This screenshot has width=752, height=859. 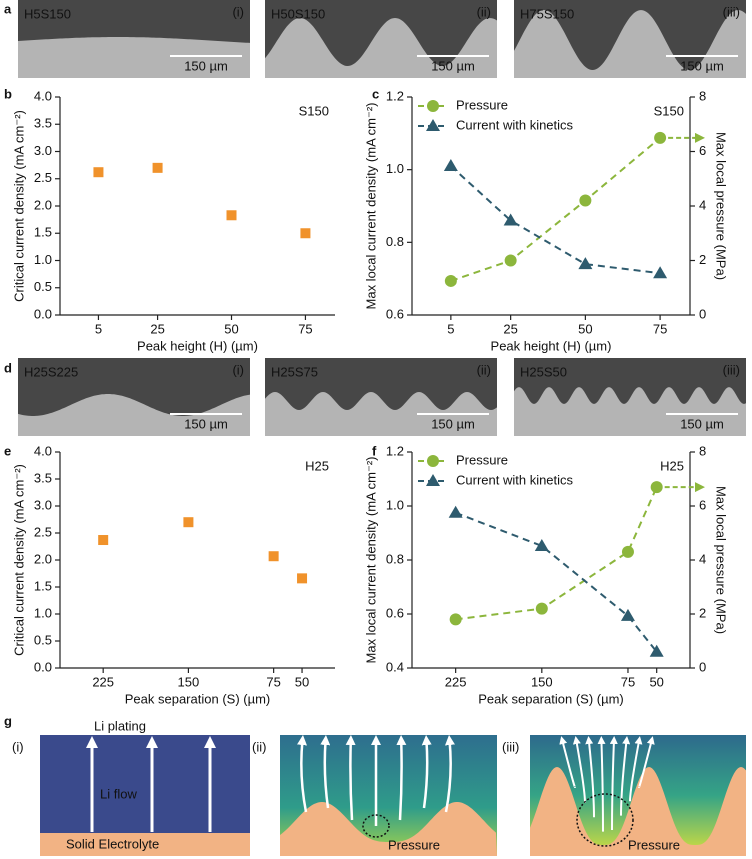 I want to click on x-tick-label: 50, so click(x=656, y=681).